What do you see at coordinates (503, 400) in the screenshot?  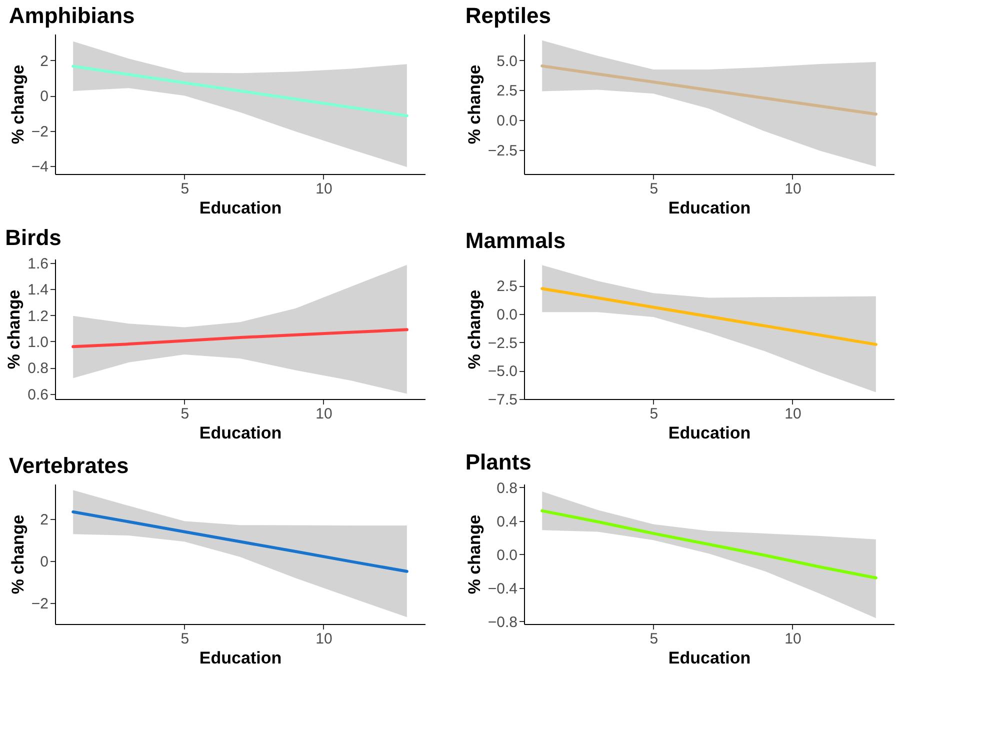 I see `y-tick-label: −7.5` at bounding box center [503, 400].